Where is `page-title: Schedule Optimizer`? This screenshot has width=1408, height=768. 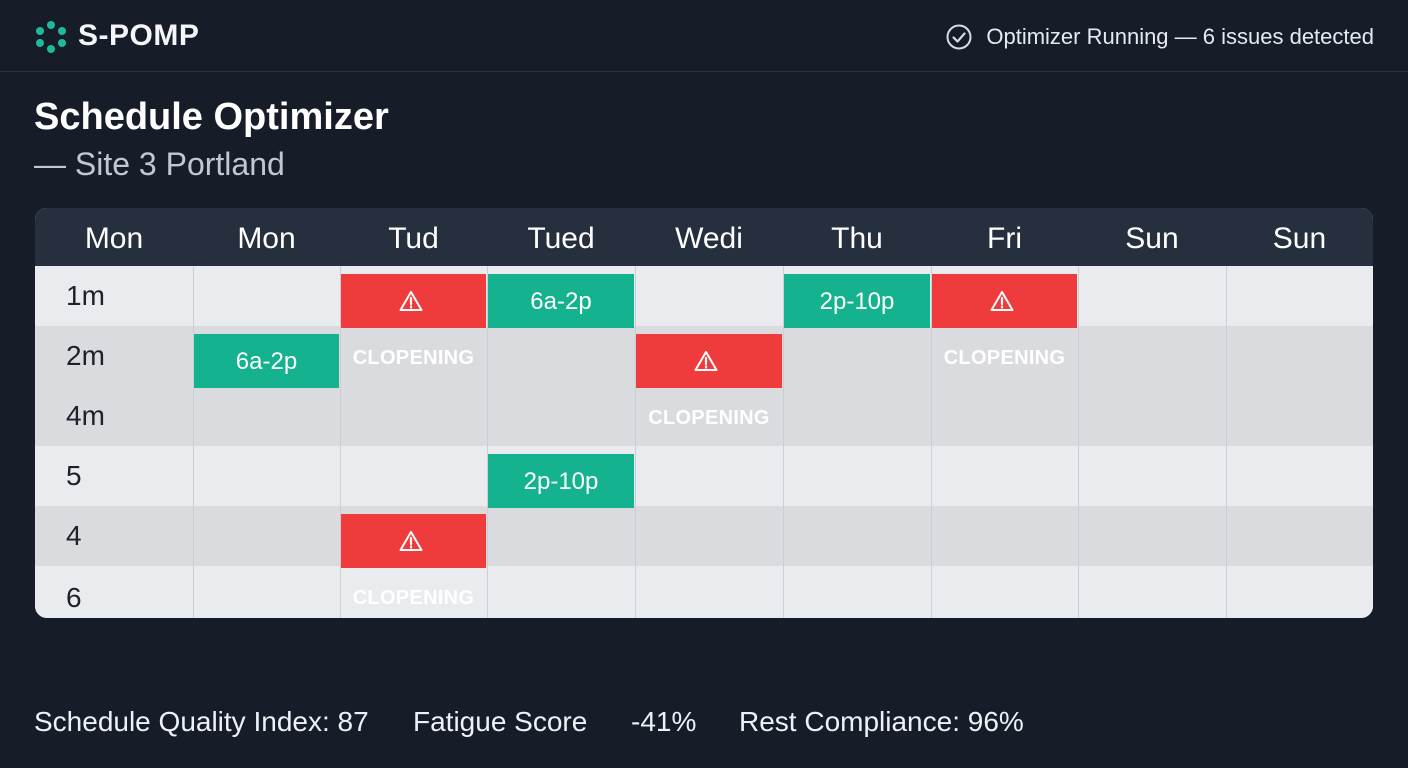
page-title: Schedule Optimizer is located at coordinates (211, 117).